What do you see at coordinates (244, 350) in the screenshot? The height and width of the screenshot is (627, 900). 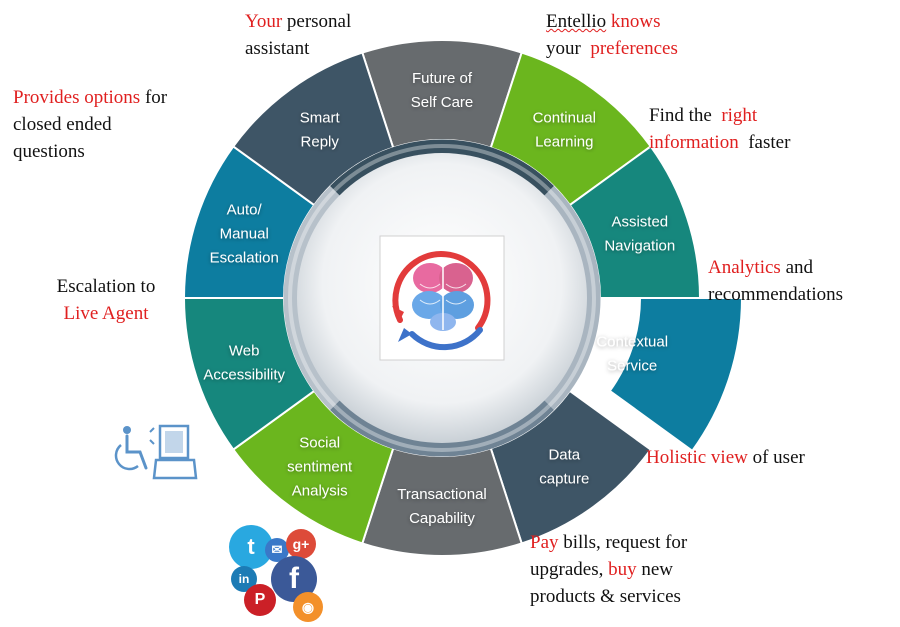 I see `segment-web-label-1: Web` at bounding box center [244, 350].